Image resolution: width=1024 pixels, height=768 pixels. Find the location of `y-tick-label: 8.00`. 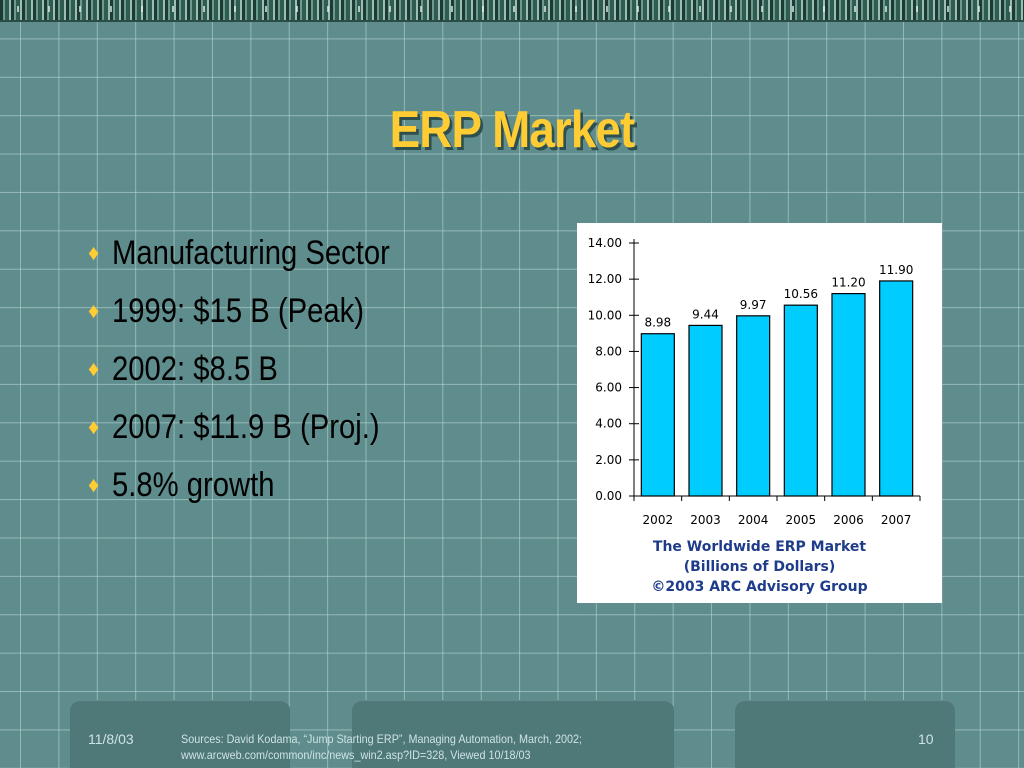

y-tick-label: 8.00 is located at coordinates (608, 351).